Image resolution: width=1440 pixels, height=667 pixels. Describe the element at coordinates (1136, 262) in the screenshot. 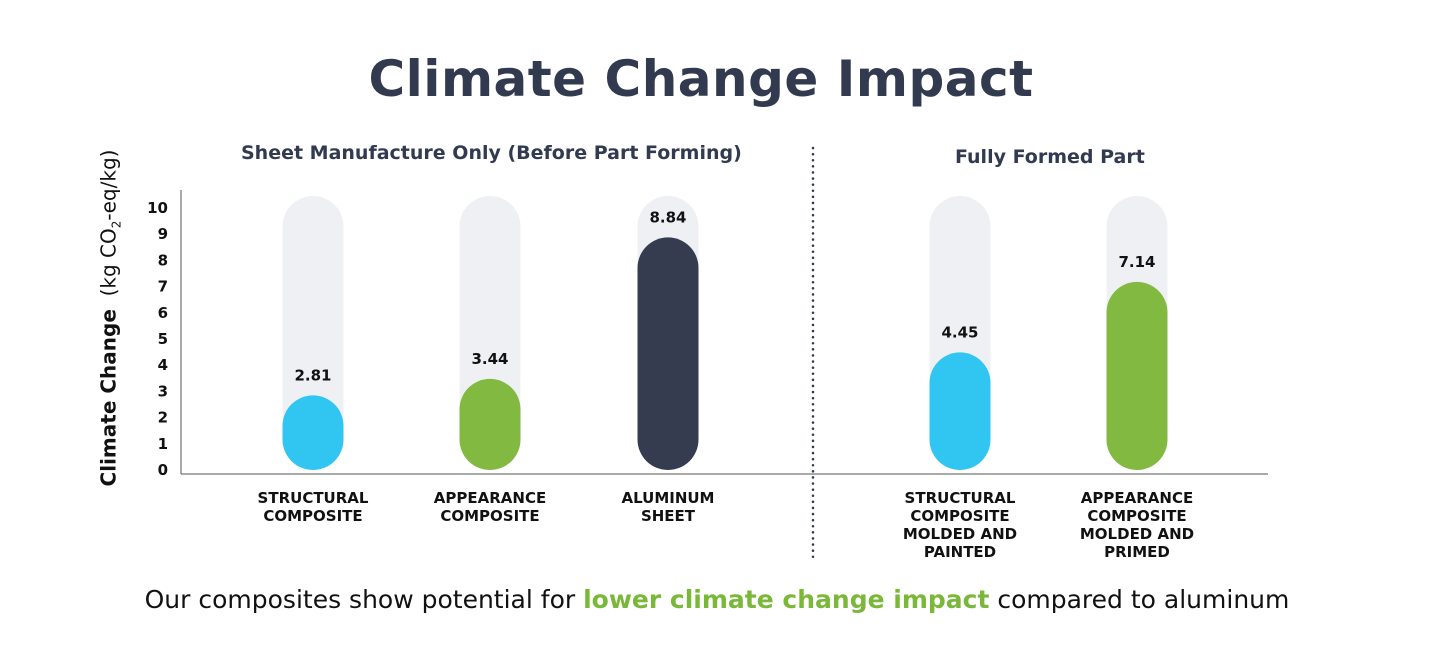

I see `bar-value-label: 7.14` at that location.